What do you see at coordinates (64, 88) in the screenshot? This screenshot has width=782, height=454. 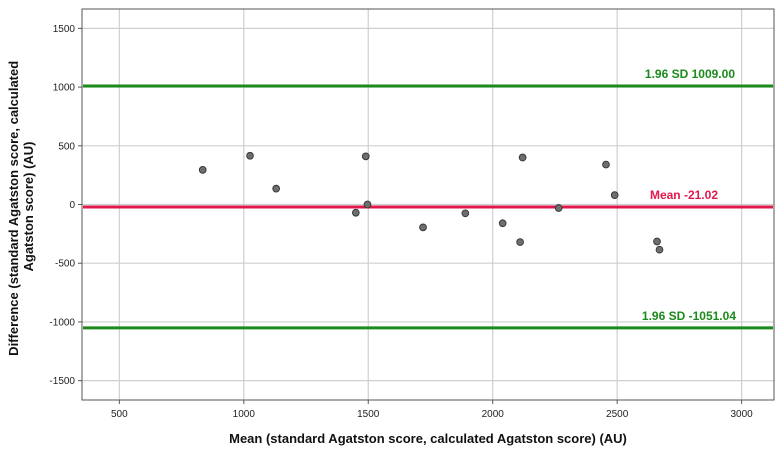 I see `y-tick-label: 1000` at bounding box center [64, 88].